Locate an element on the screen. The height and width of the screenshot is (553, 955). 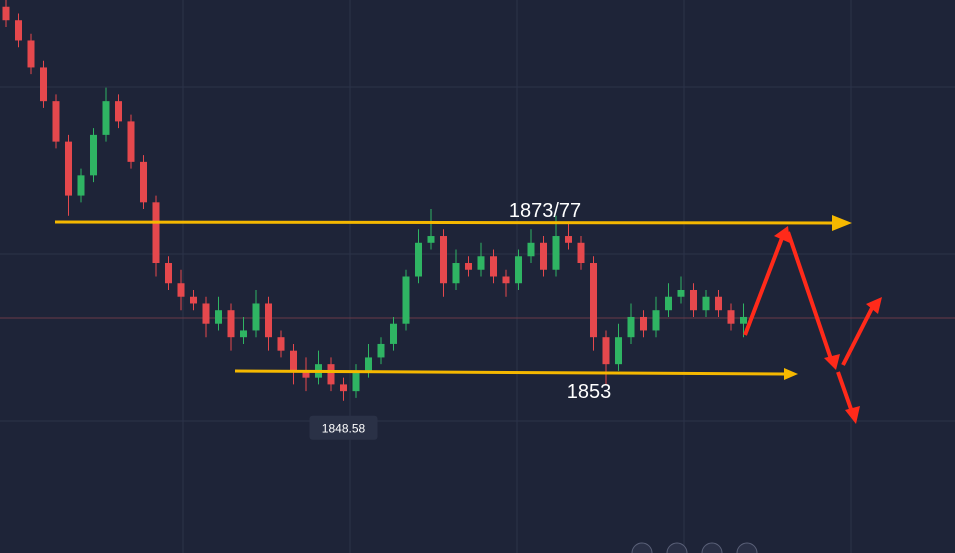
support-line is located at coordinates (510, 372).